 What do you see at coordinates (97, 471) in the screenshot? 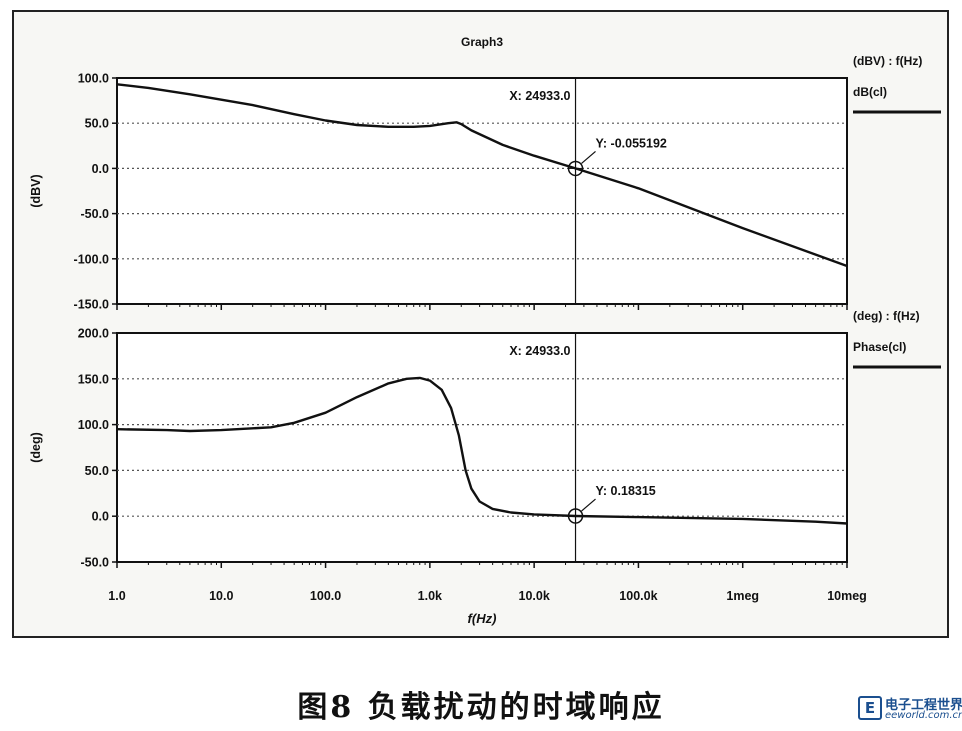
I see `phase-y-tick-label: 50.0` at bounding box center [97, 471].